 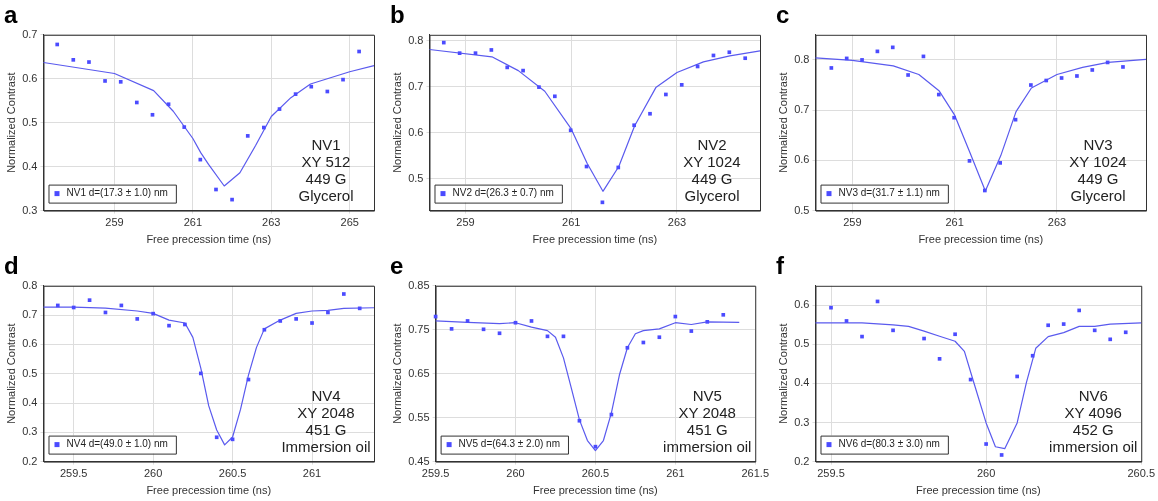 What do you see at coordinates (755, 472) in the screenshot?
I see `x-tick-label: 261.5` at bounding box center [755, 472].